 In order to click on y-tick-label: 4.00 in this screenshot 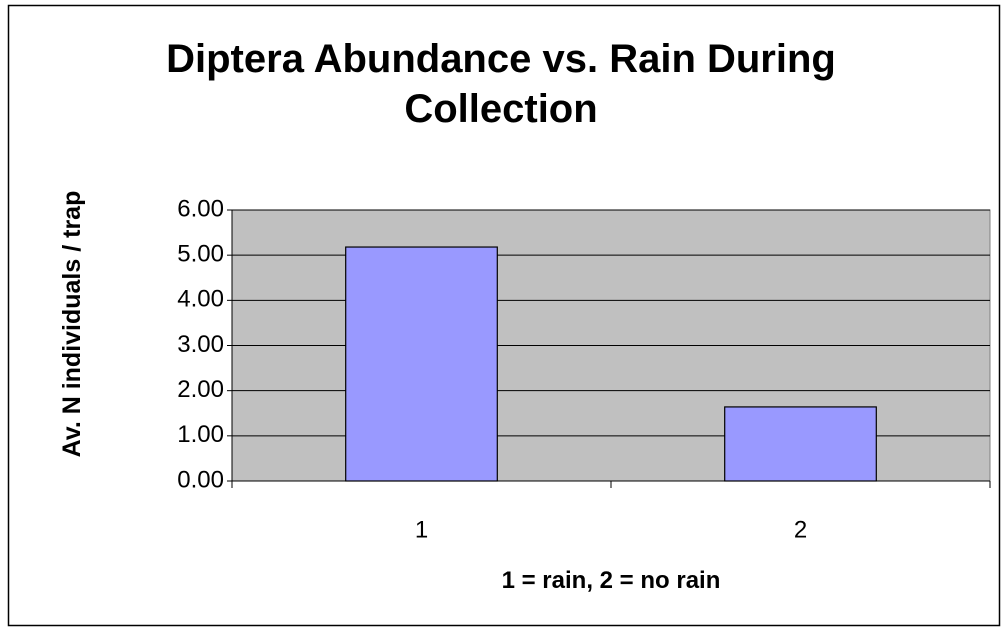, I will do `click(200, 299)`.